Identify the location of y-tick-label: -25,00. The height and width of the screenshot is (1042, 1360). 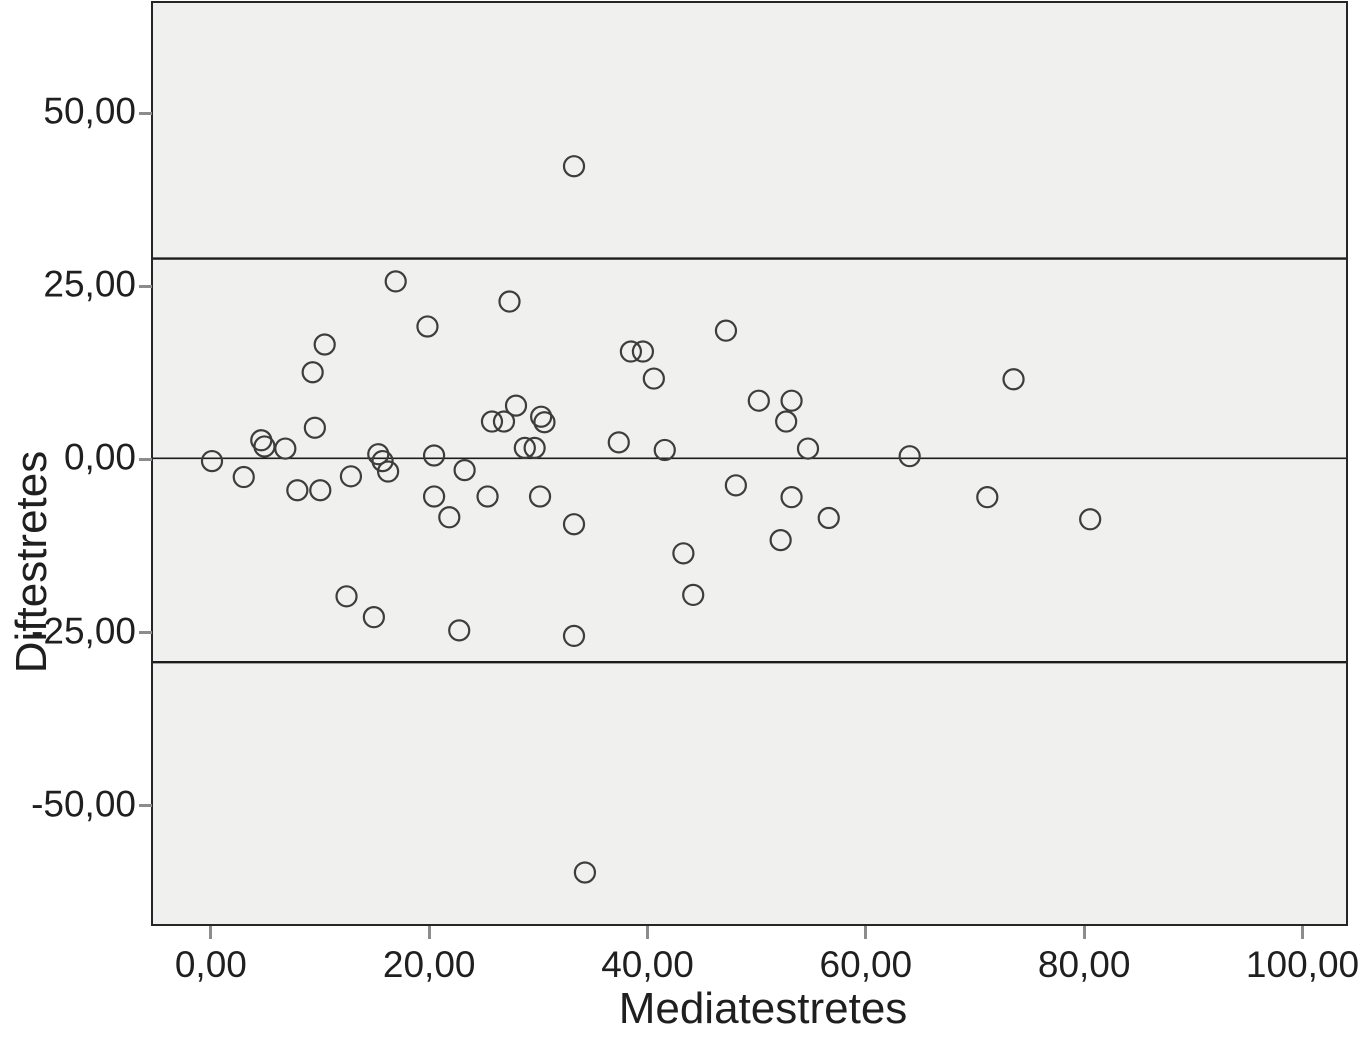
(83, 630).